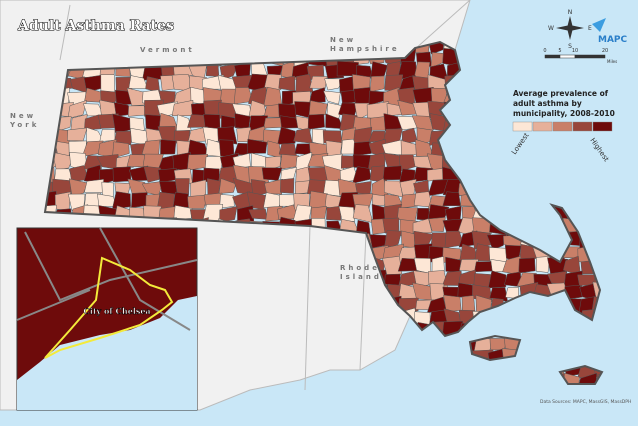 The image size is (638, 426). What do you see at coordinates (167, 50) in the screenshot?
I see `region-label: Vermont` at bounding box center [167, 50].